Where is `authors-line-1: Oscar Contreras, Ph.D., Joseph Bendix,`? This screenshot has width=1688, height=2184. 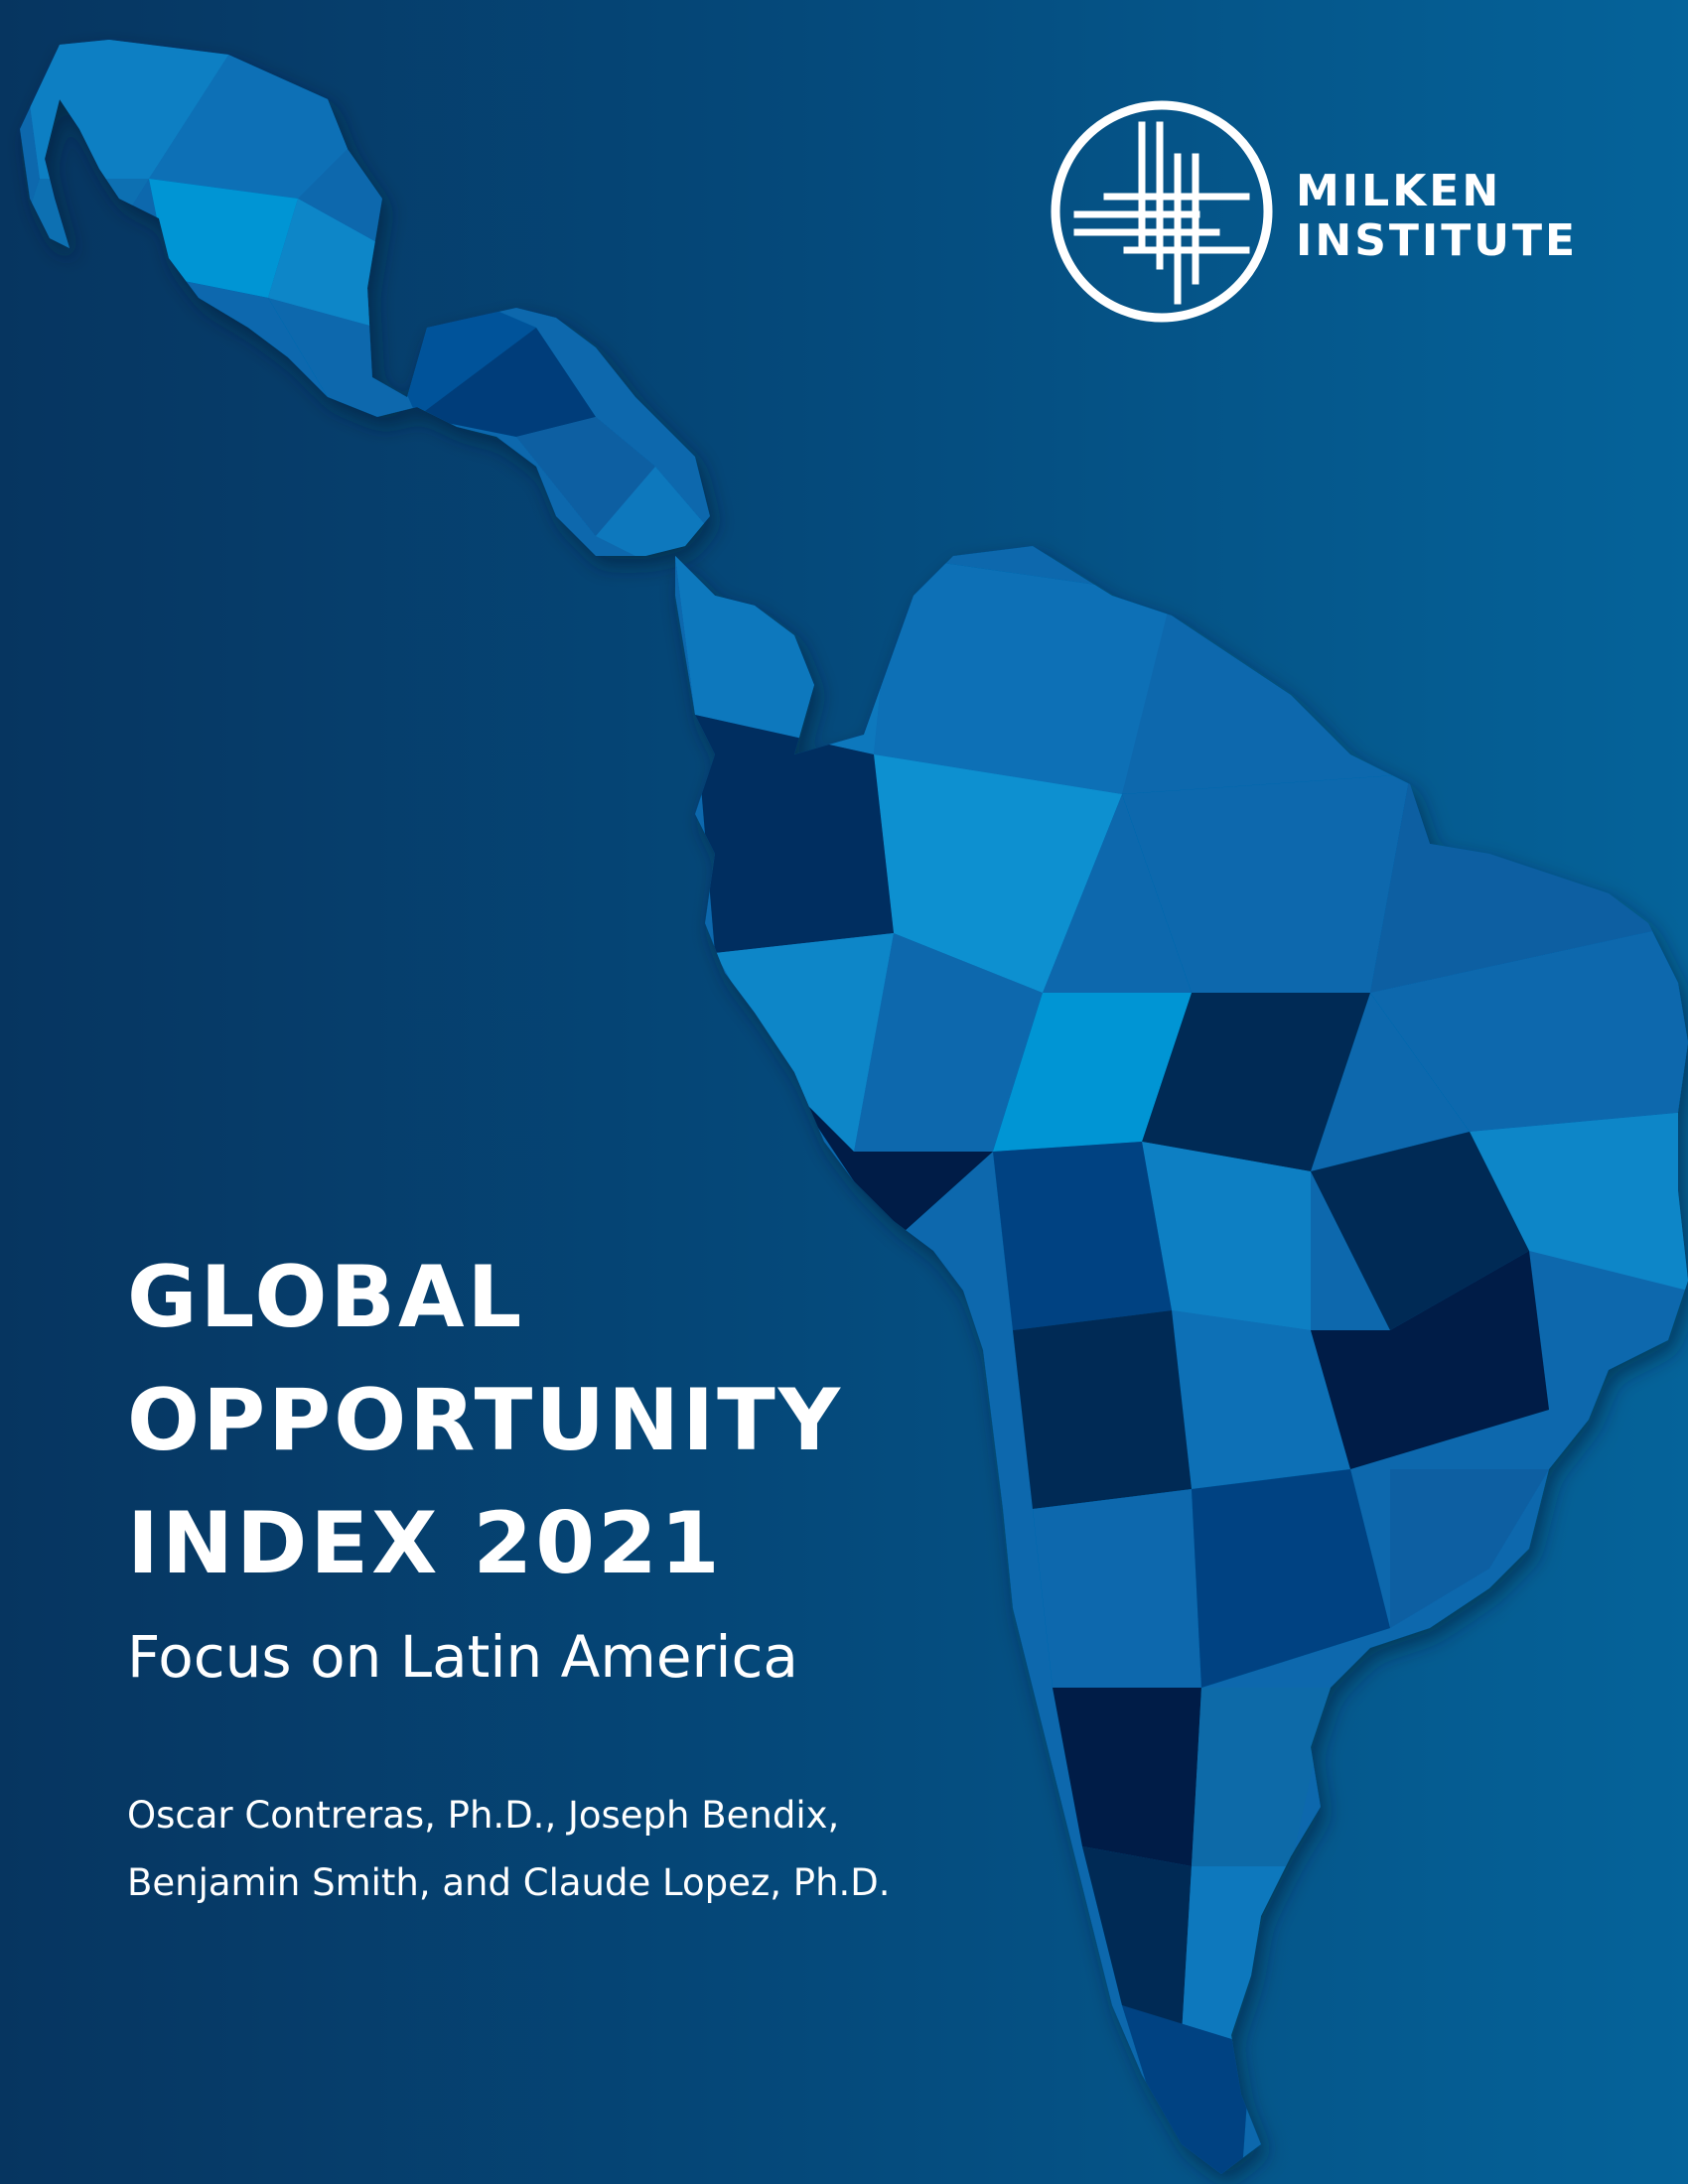
authors-line-1: Oscar Contreras, Ph.D., Joseph Bendix, is located at coordinates (483, 1815).